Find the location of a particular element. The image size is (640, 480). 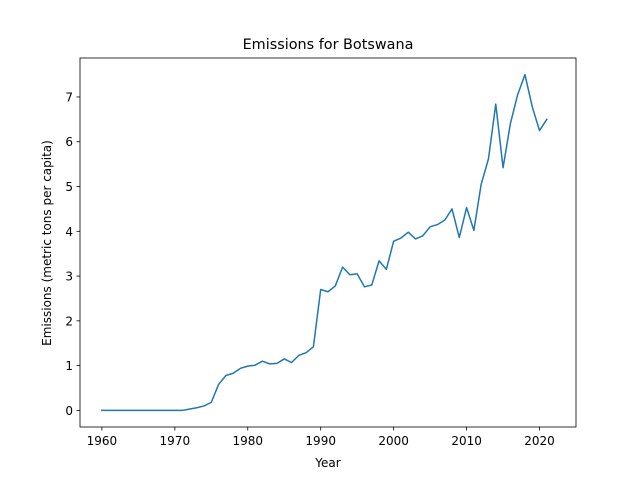

x-tick-label: 2010 is located at coordinates (466, 441).